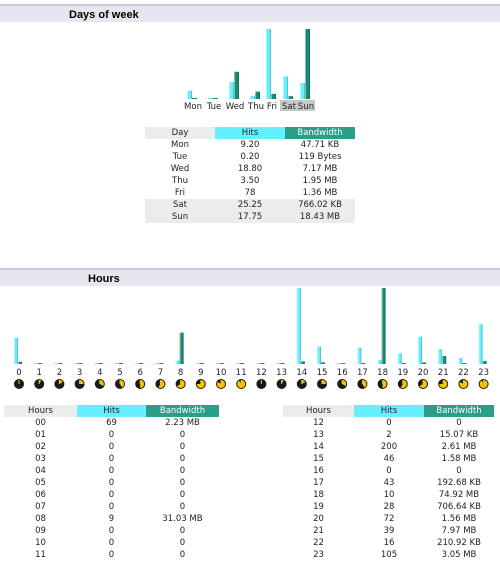 This screenshot has height=585, width=500. What do you see at coordinates (389, 459) in the screenshot?
I see `hours-row-hits: 46` at bounding box center [389, 459].